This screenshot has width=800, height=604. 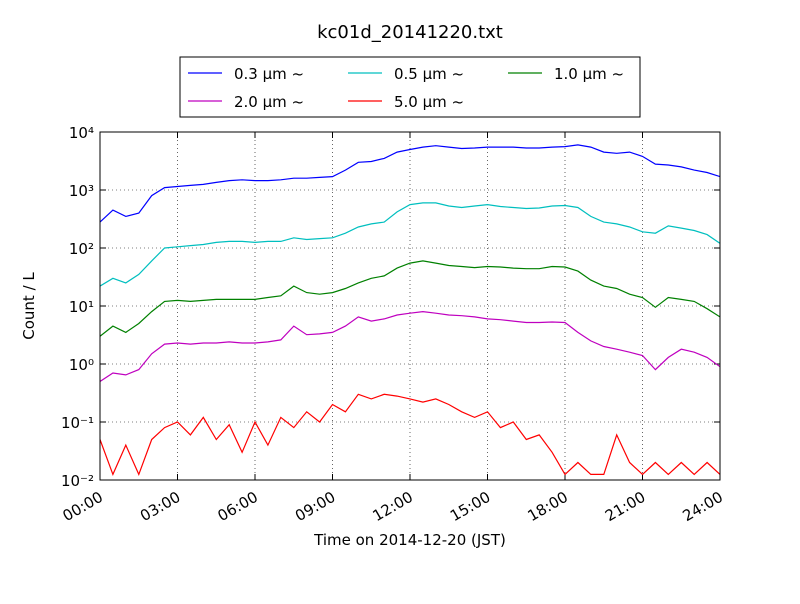 I want to click on legend-label: 1.0 μm ~, so click(x=589, y=74).